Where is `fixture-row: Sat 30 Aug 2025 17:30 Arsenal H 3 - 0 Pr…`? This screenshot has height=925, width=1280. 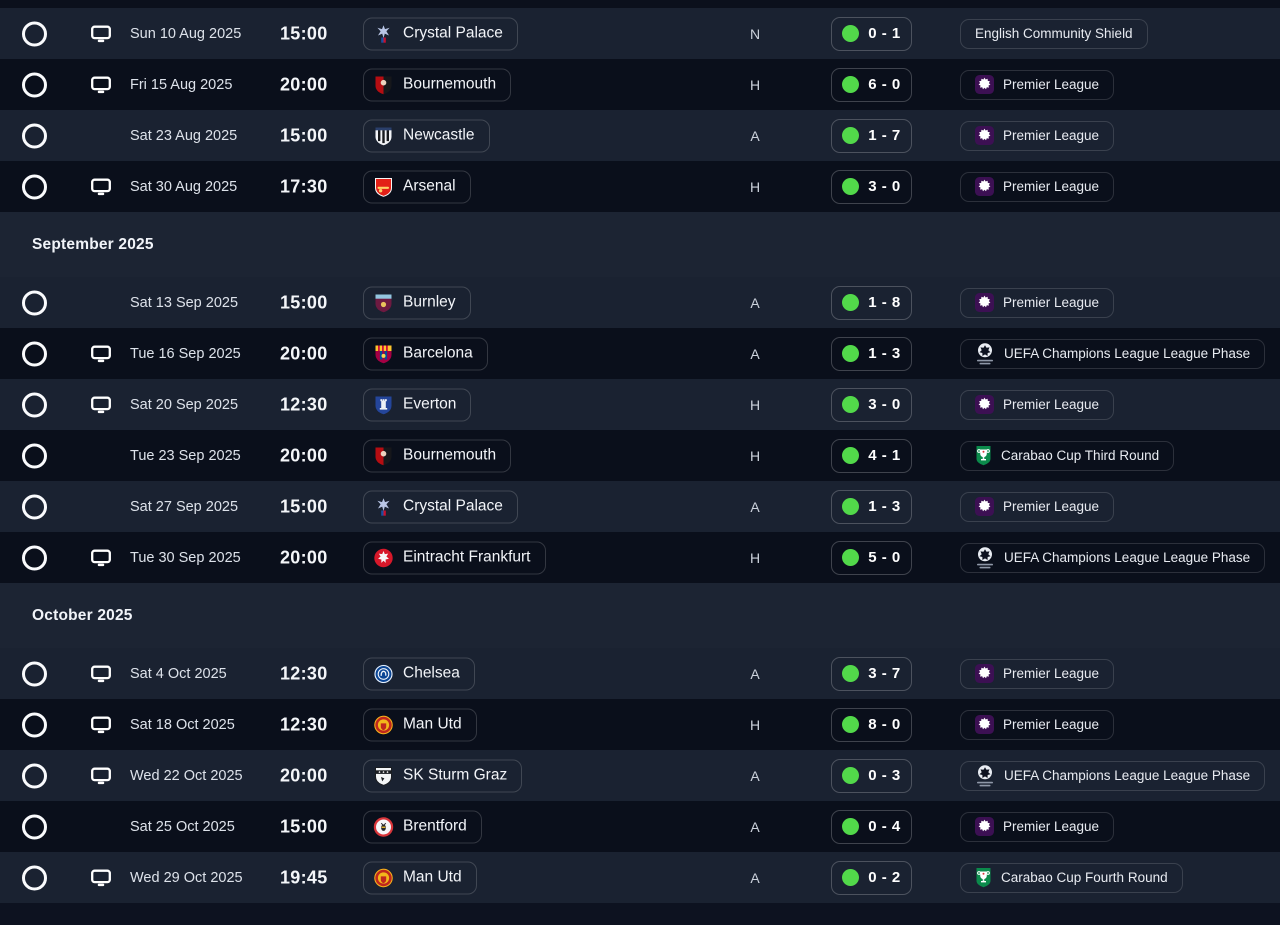 fixture-row: Sat 30 Aug 2025 17:30 Arsenal H 3 - 0 Pr… is located at coordinates (640, 186).